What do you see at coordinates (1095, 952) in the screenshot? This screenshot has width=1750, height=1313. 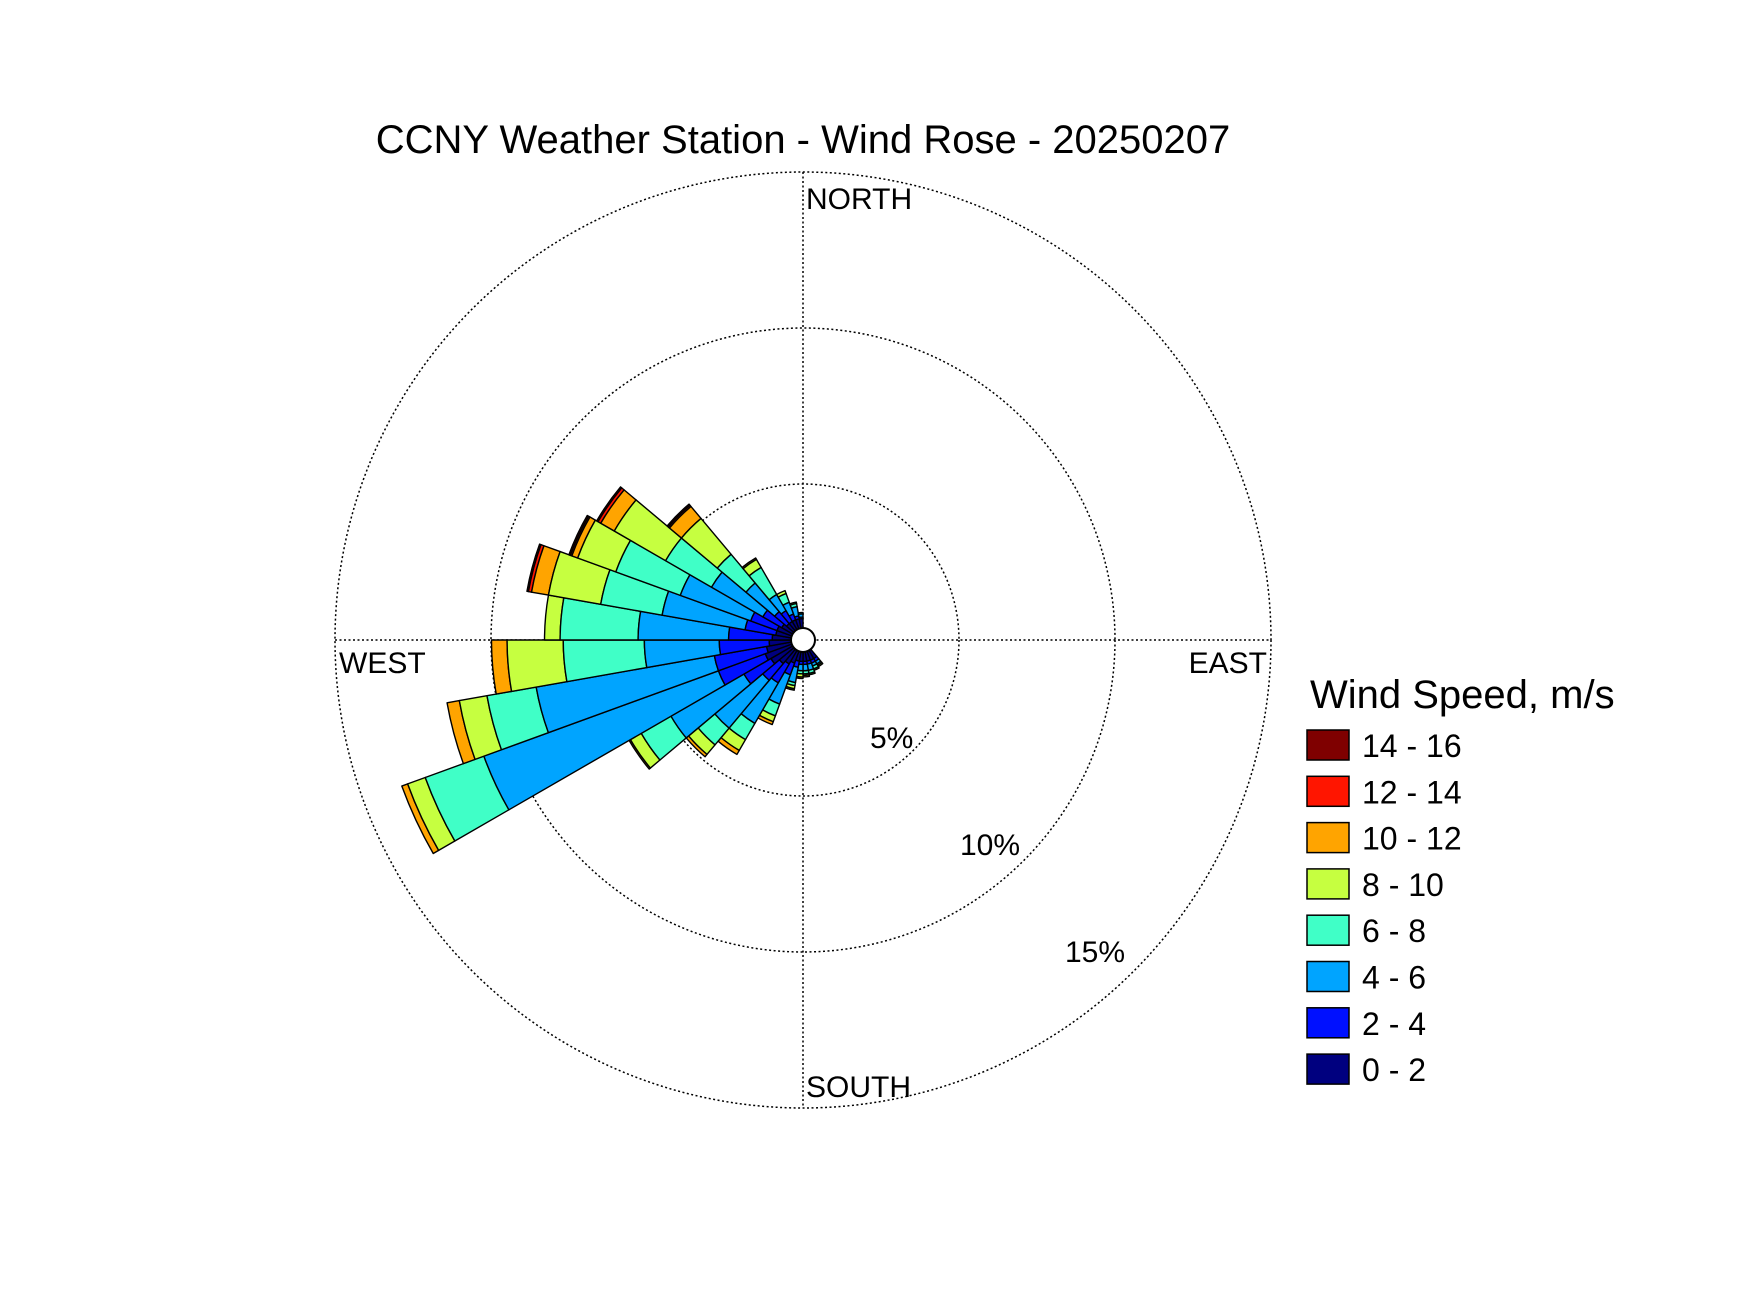 I see `ring-label-15: 15%` at bounding box center [1095, 952].